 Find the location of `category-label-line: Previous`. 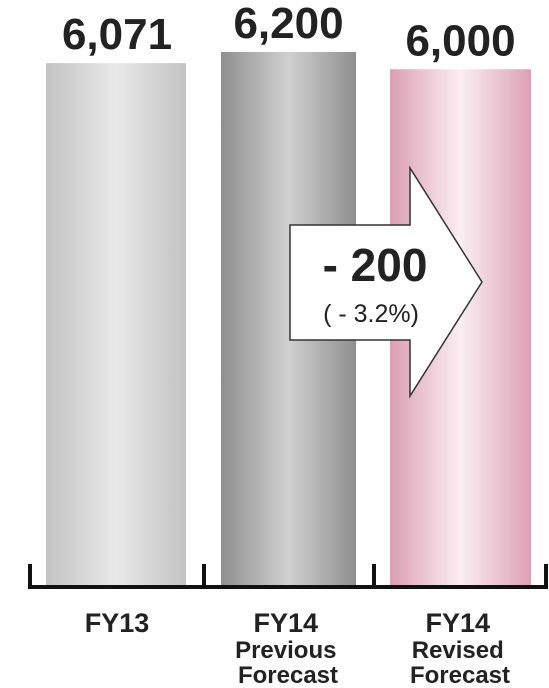

category-label-line: Previous is located at coordinates (285, 650).